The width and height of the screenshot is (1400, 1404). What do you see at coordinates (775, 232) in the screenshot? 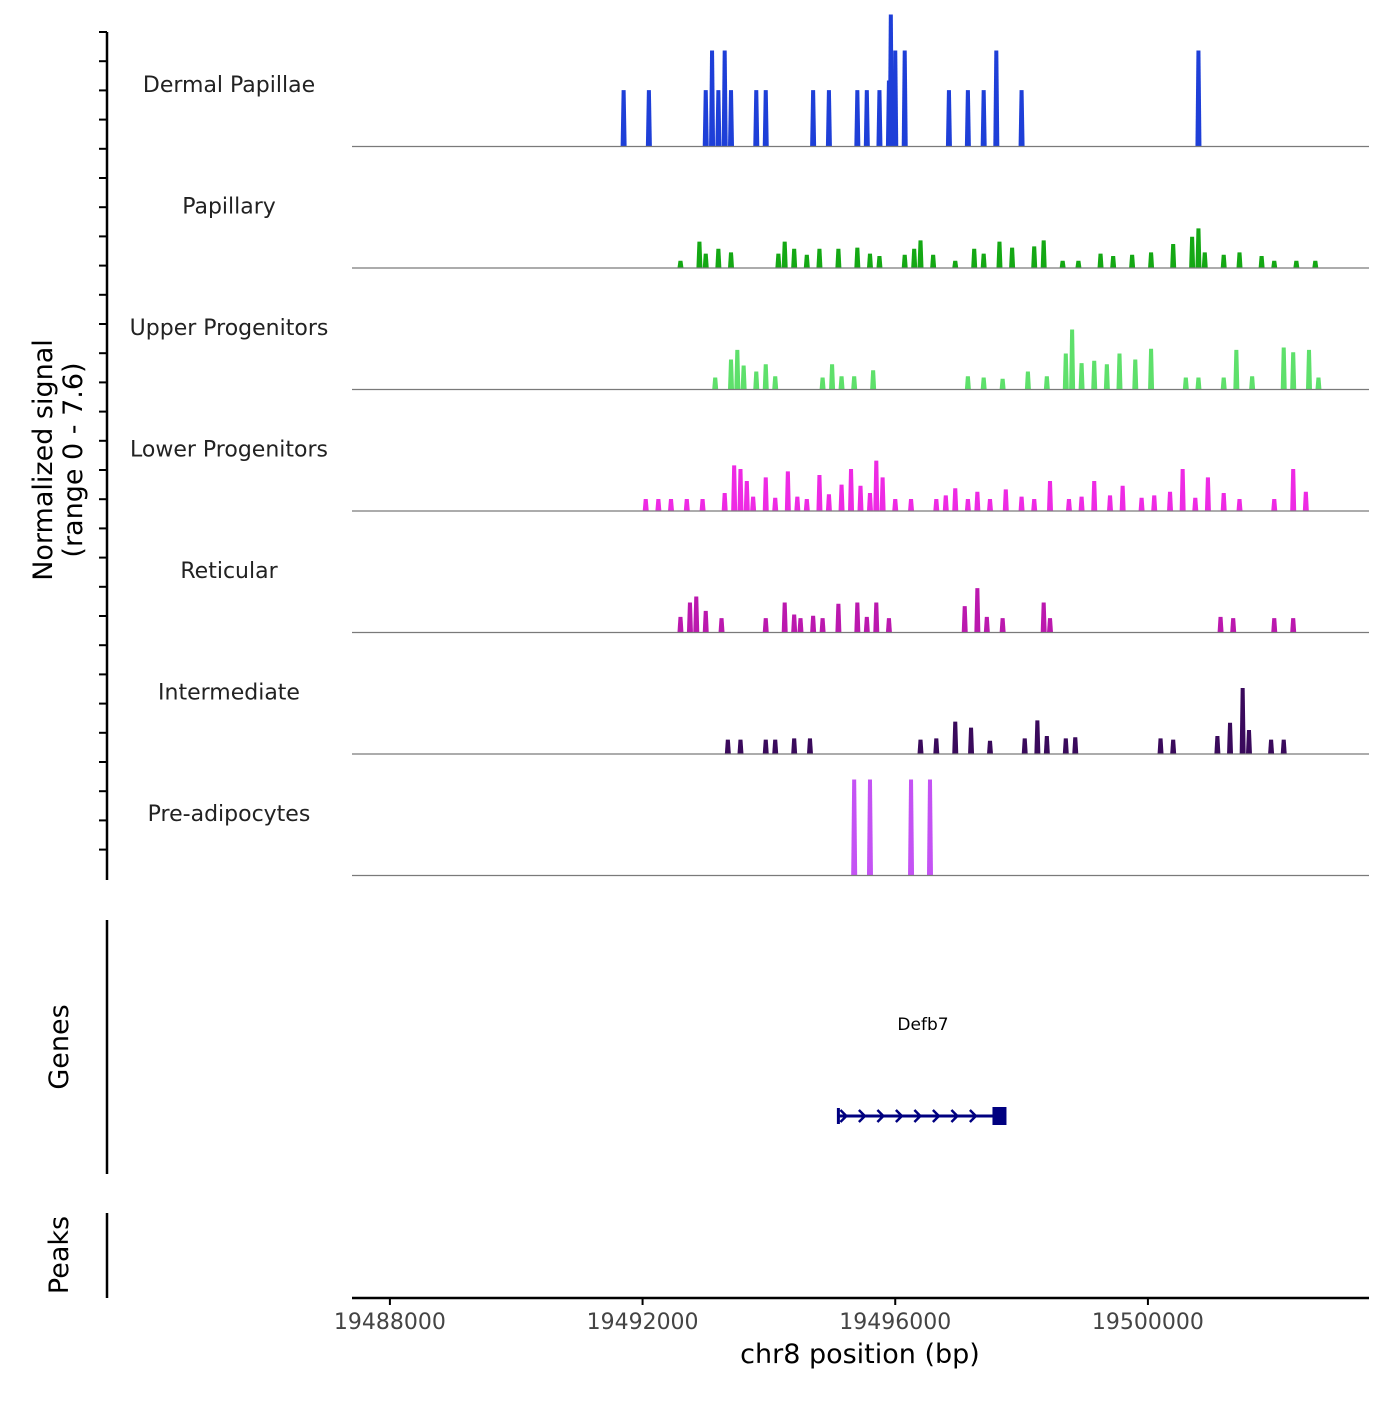
I see `track-papillary: Papillary` at bounding box center [775, 232].